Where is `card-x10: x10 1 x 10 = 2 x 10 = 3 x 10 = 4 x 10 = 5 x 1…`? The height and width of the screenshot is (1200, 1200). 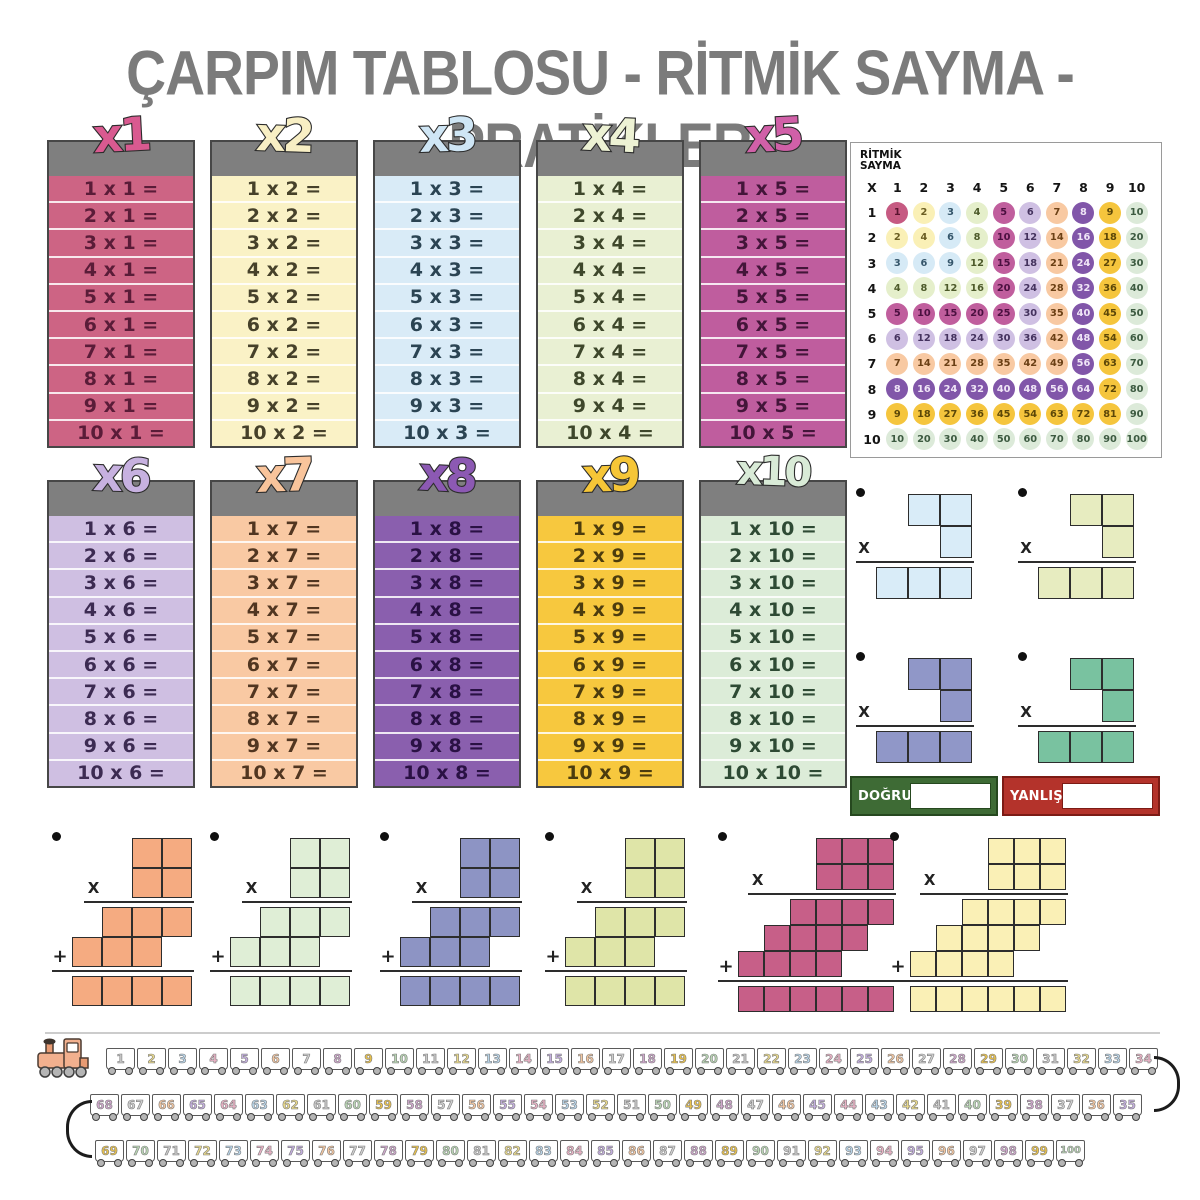 card-x10: x10 1 x 10 = 2 x 10 = 3 x 10 = 4 x 10 = 5 x 1… is located at coordinates (773, 617).